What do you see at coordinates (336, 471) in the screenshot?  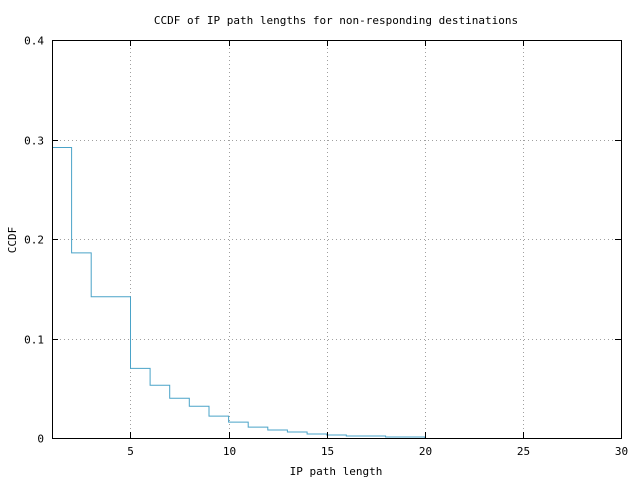 I see `x-axis-label: IP path length` at bounding box center [336, 471].